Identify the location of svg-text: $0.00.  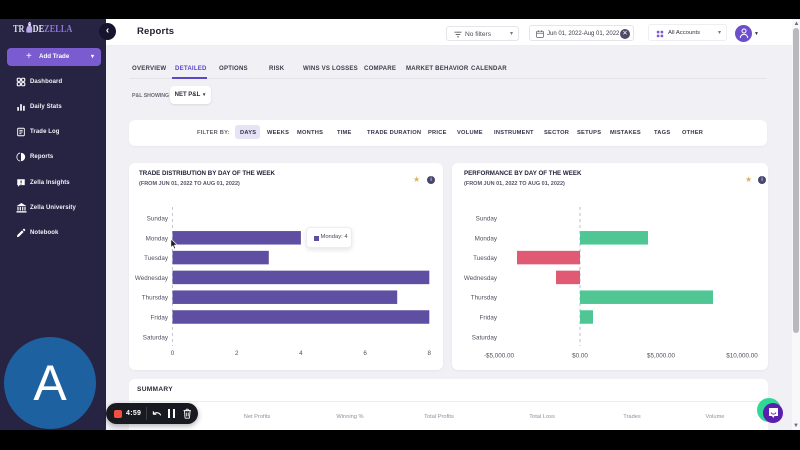
(580, 356).